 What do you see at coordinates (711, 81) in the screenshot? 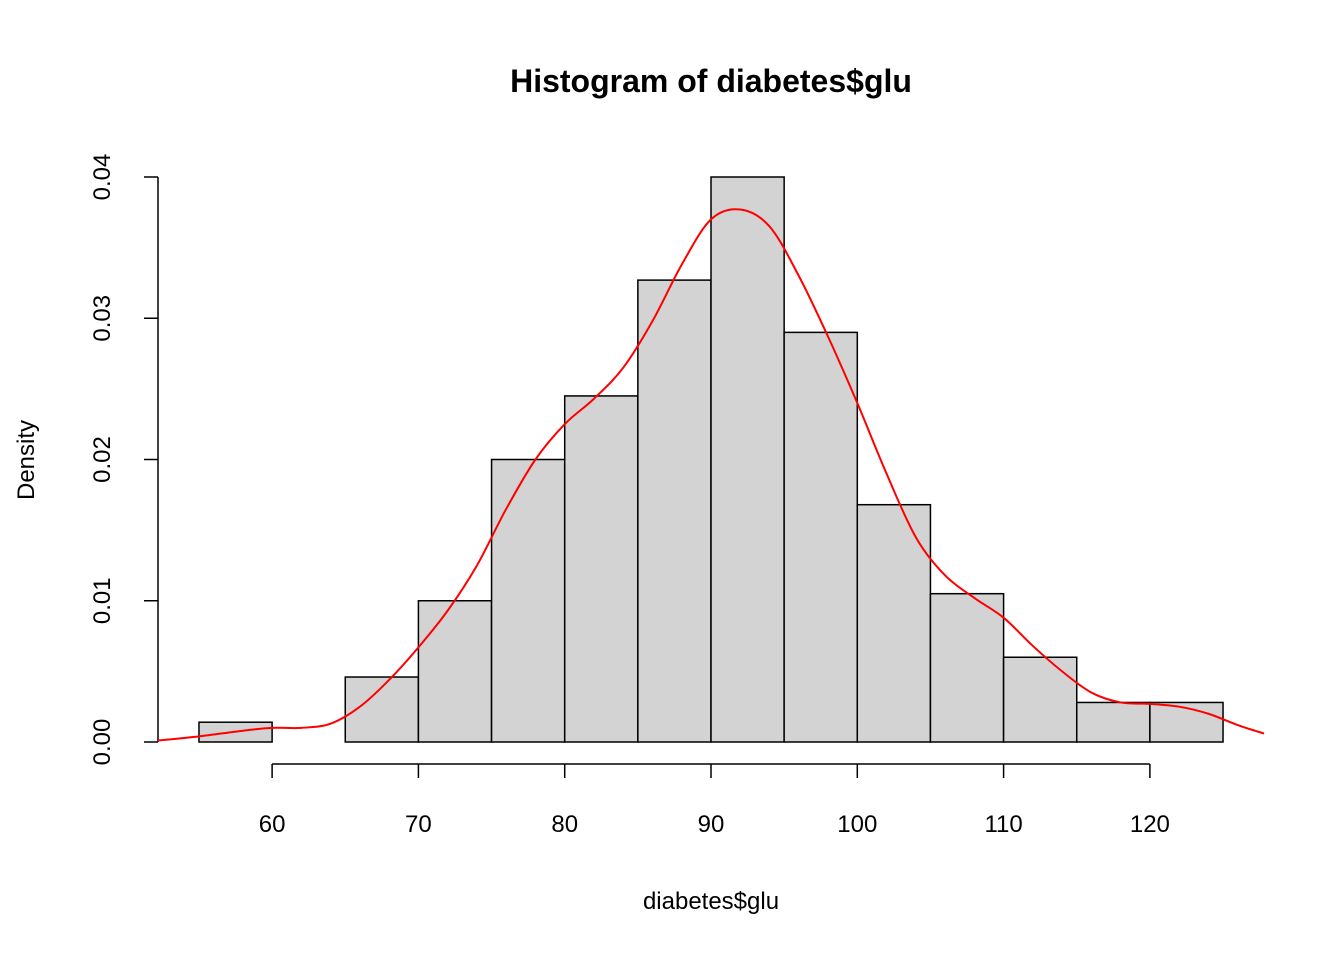
I see `chart-title: Histogram of diabetes$glu` at bounding box center [711, 81].